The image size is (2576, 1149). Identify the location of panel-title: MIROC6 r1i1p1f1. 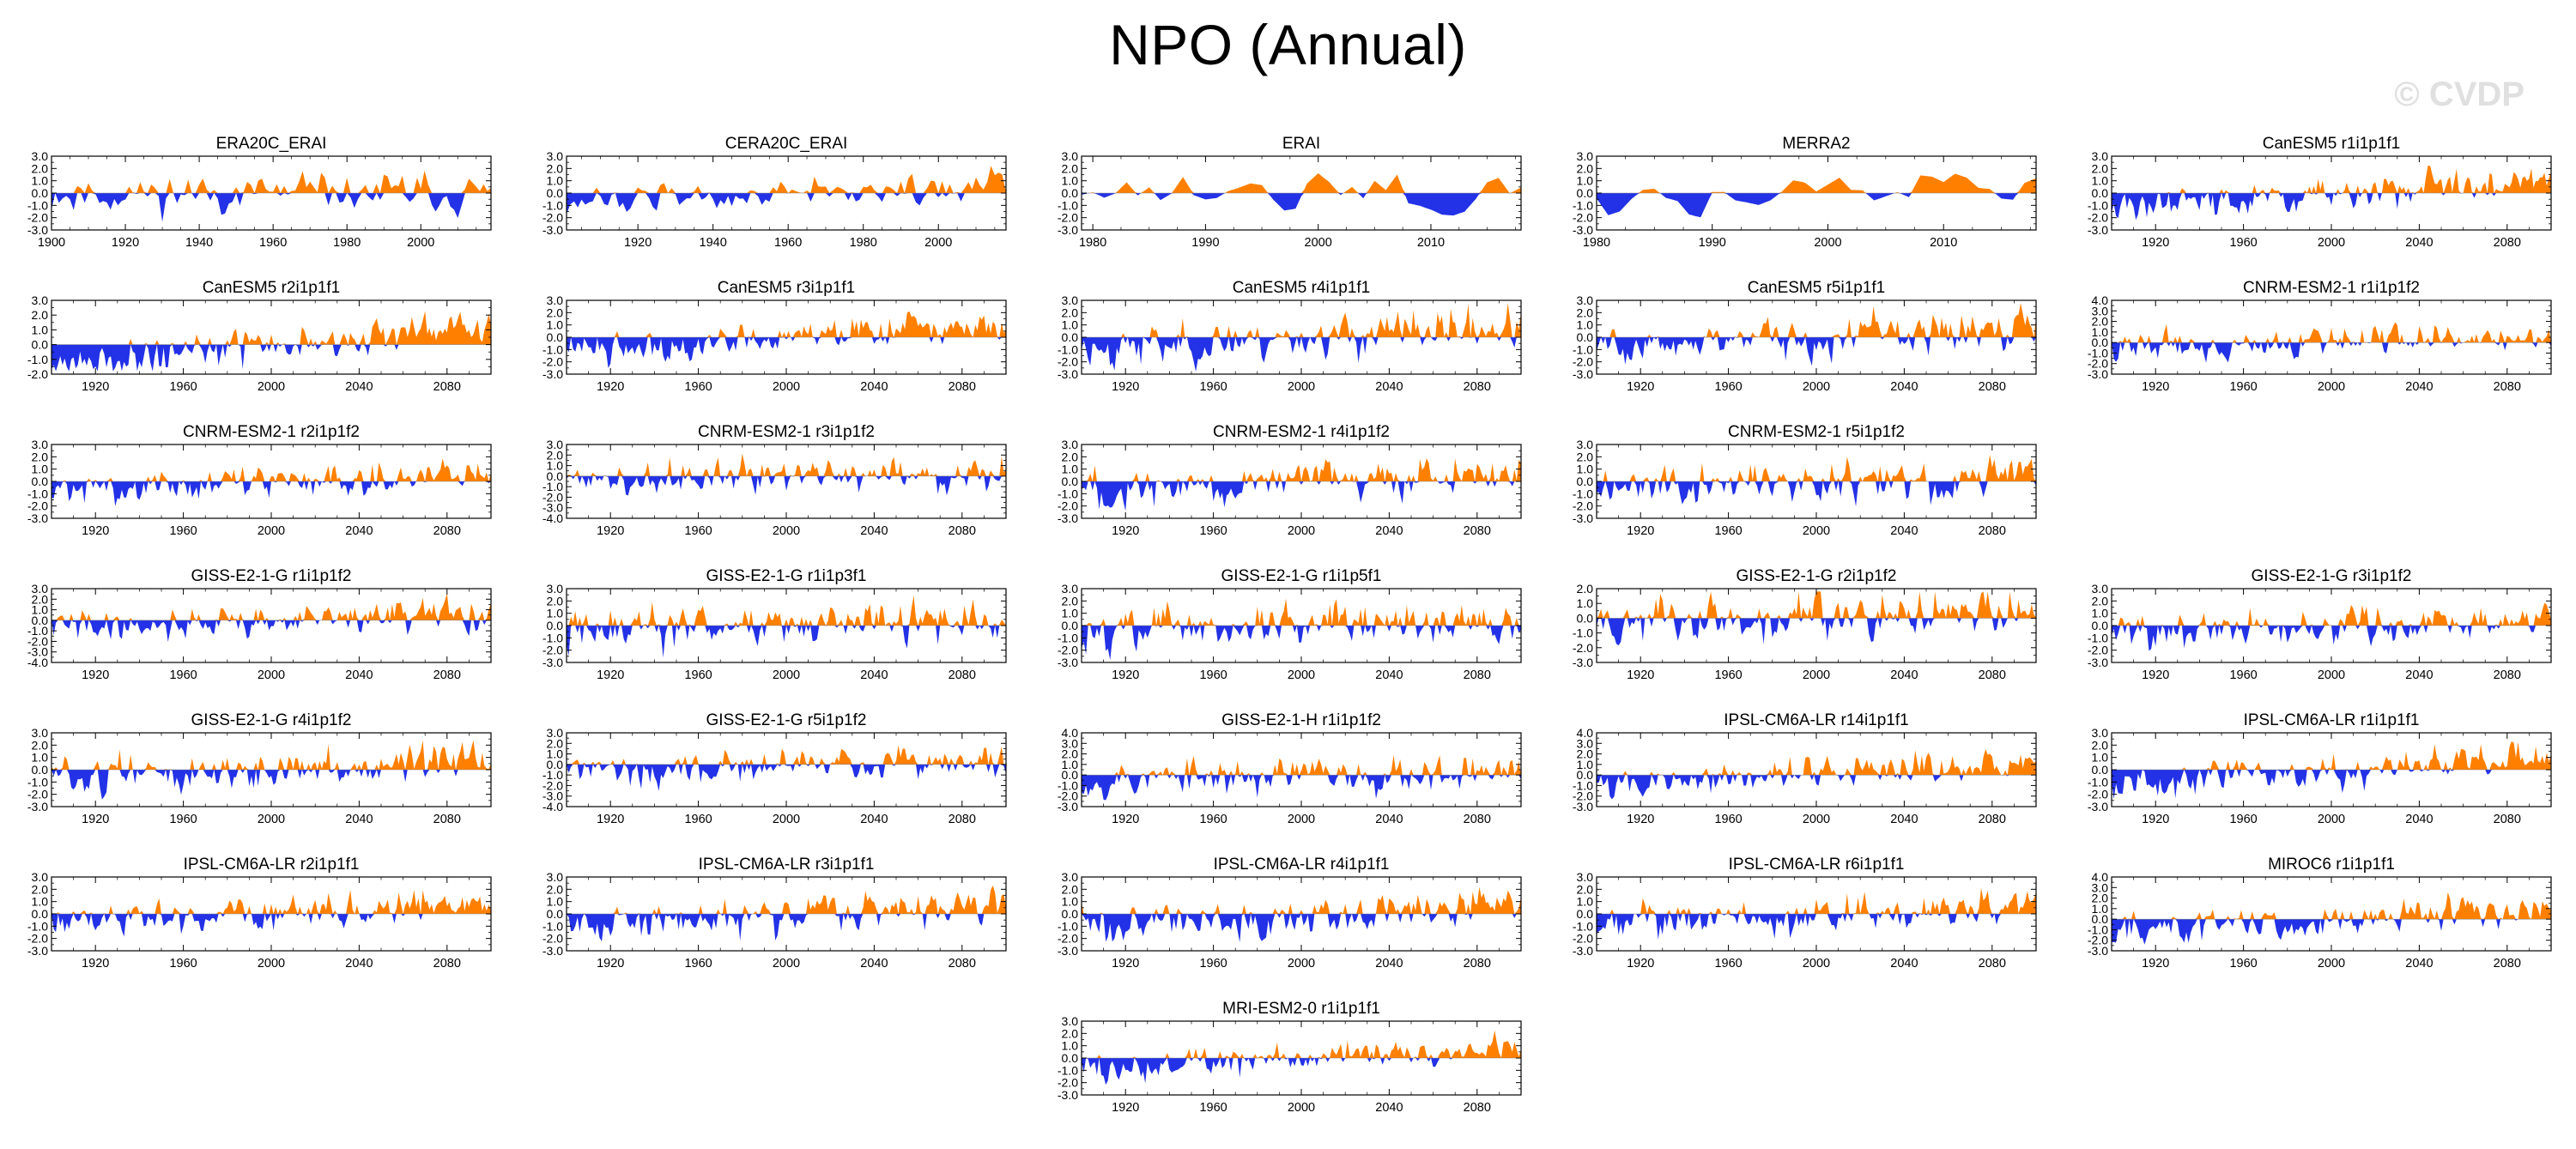
(2331, 865).